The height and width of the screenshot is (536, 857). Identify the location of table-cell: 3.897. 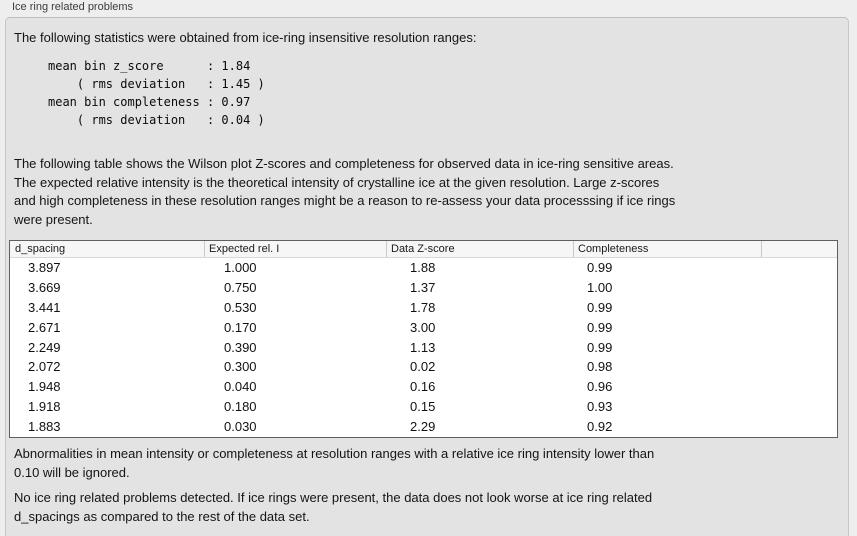
(44, 267).